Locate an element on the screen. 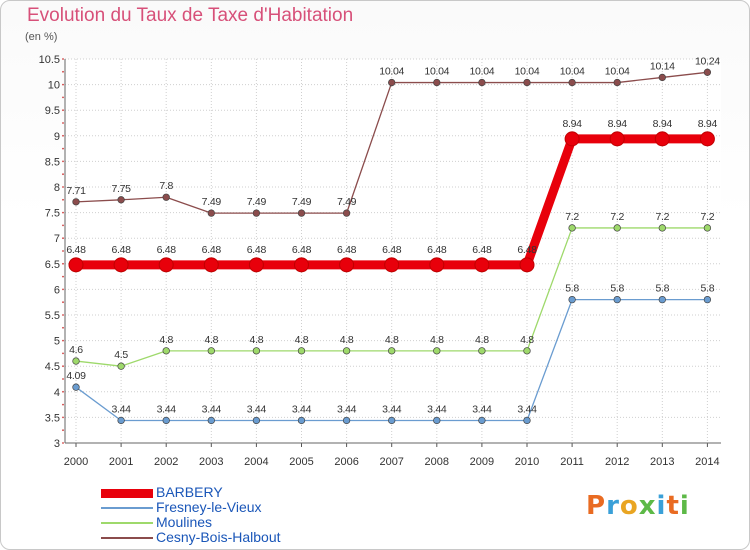 This screenshot has width=750, height=550. y-tick-label: 4.5 is located at coordinates (52, 367).